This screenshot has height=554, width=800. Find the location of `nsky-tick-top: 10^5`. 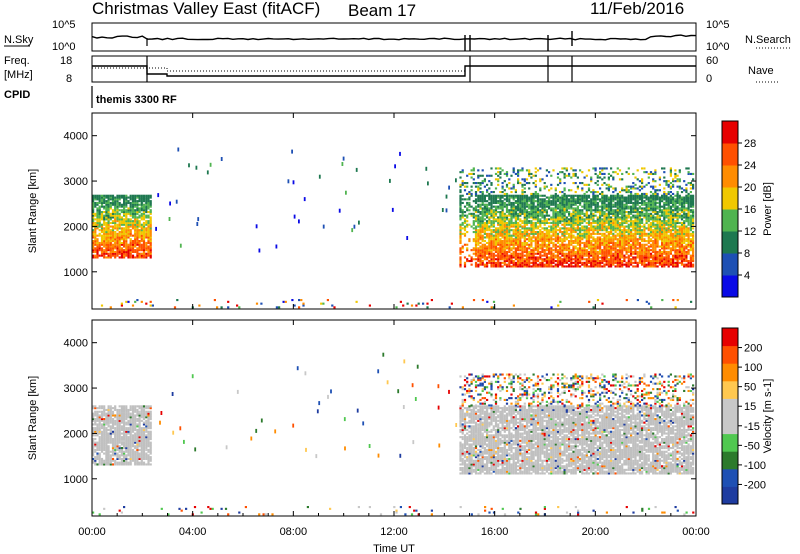

nsky-tick-top: 10^5 is located at coordinates (64, 25).